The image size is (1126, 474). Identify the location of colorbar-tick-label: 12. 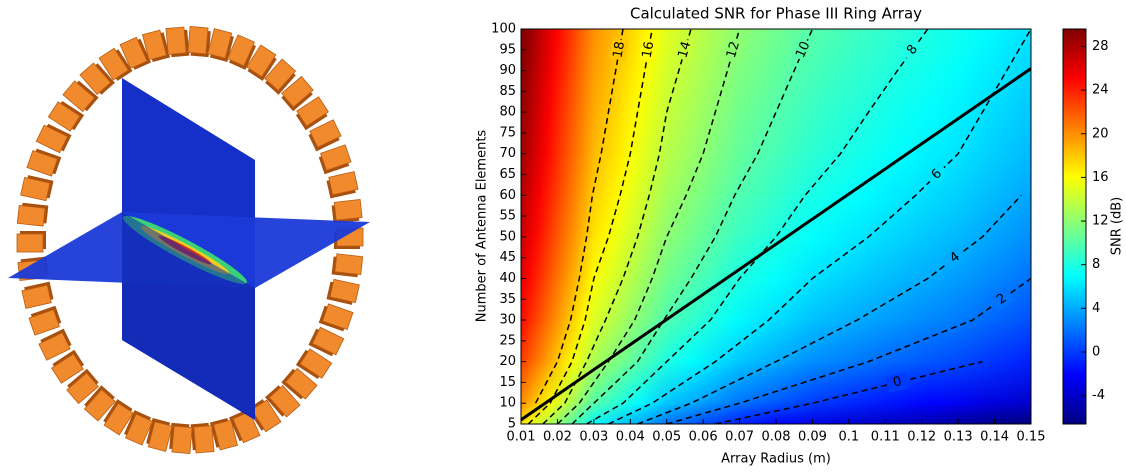
(1100, 221).